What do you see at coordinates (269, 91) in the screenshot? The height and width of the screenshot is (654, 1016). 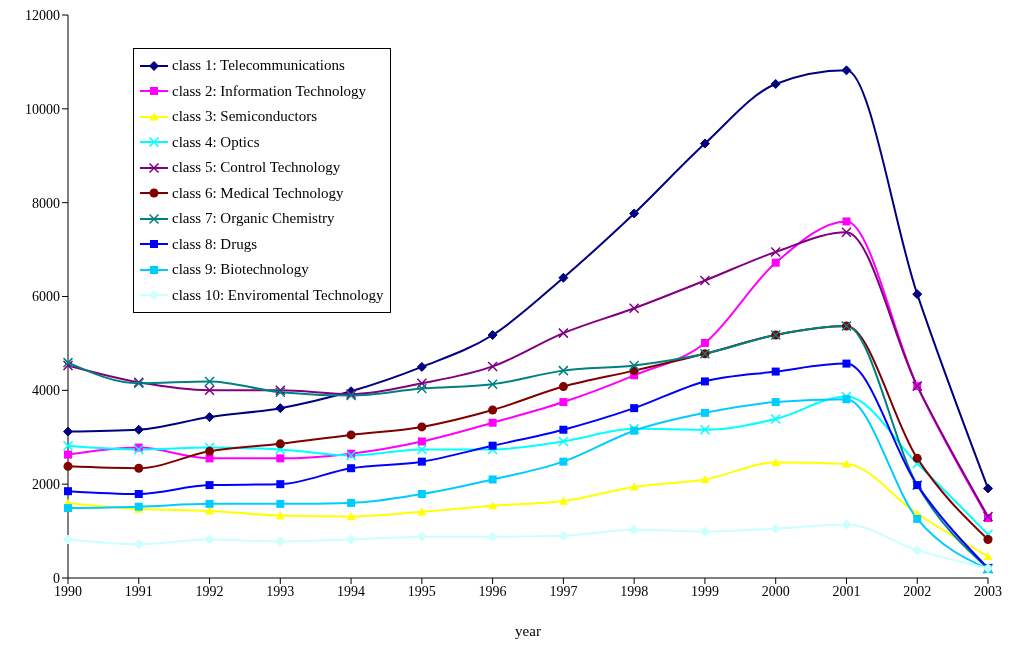 I see `legend-label: class 2: Information Technology` at bounding box center [269, 91].